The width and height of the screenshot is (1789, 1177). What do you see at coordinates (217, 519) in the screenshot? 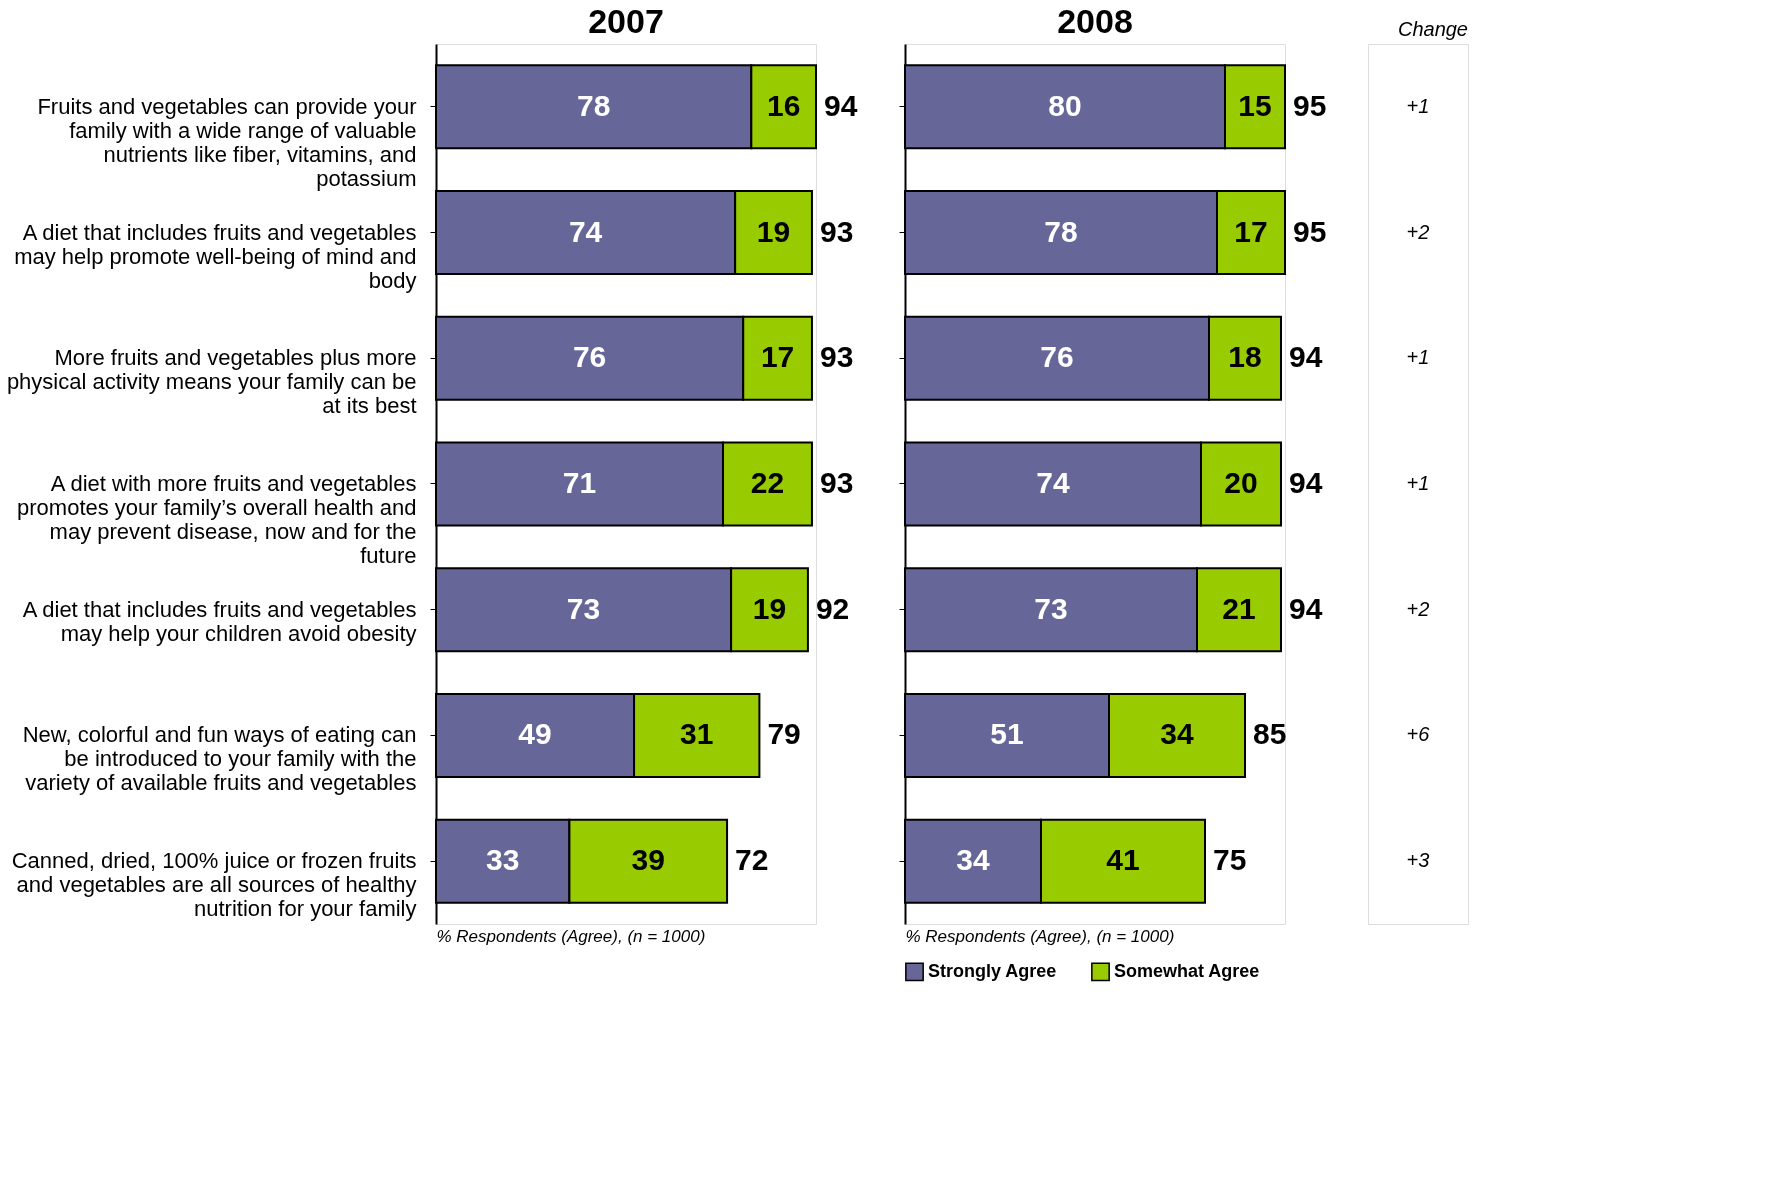
I see `y-tick-label: A diet with more fruits and vegetables promotes your family’s overall health and may prevent disease, now and for the future` at bounding box center [217, 519].